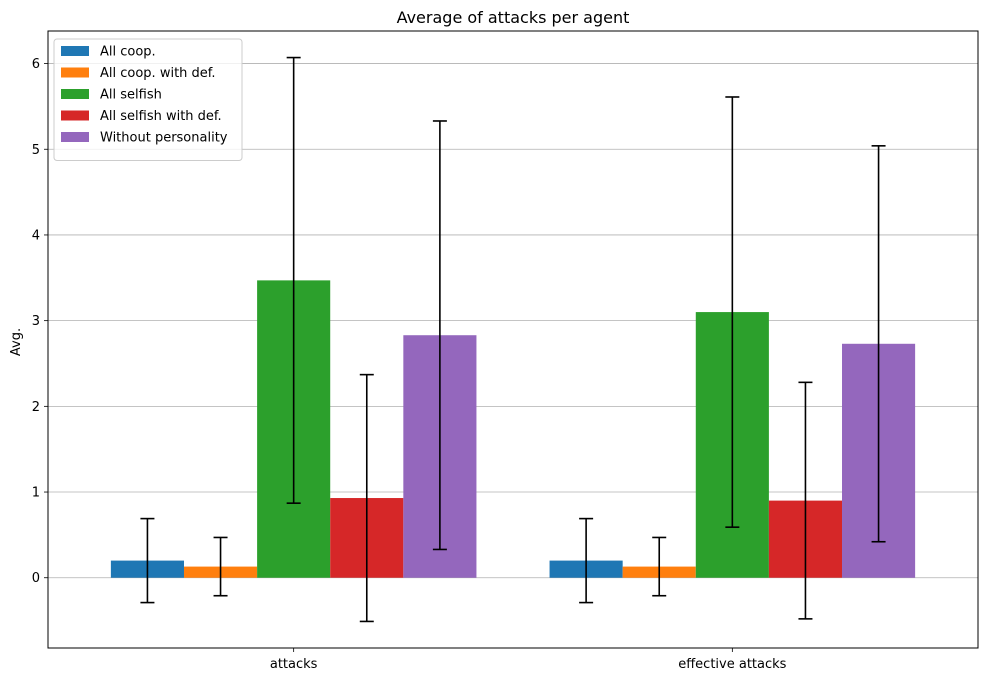 Image resolution: width=988 pixels, height=682 pixels. What do you see at coordinates (36, 235) in the screenshot?
I see `y-tick-label: 4` at bounding box center [36, 235].